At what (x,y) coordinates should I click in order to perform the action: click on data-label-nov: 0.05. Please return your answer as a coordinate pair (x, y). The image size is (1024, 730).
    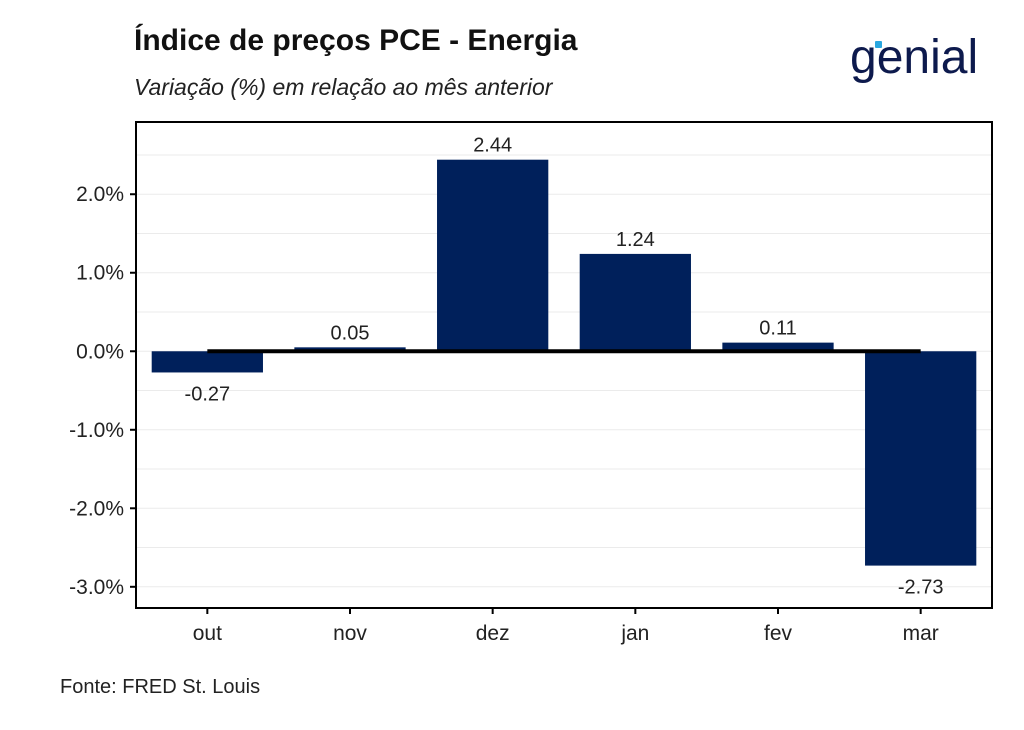
    Looking at the image, I should click on (350, 333).